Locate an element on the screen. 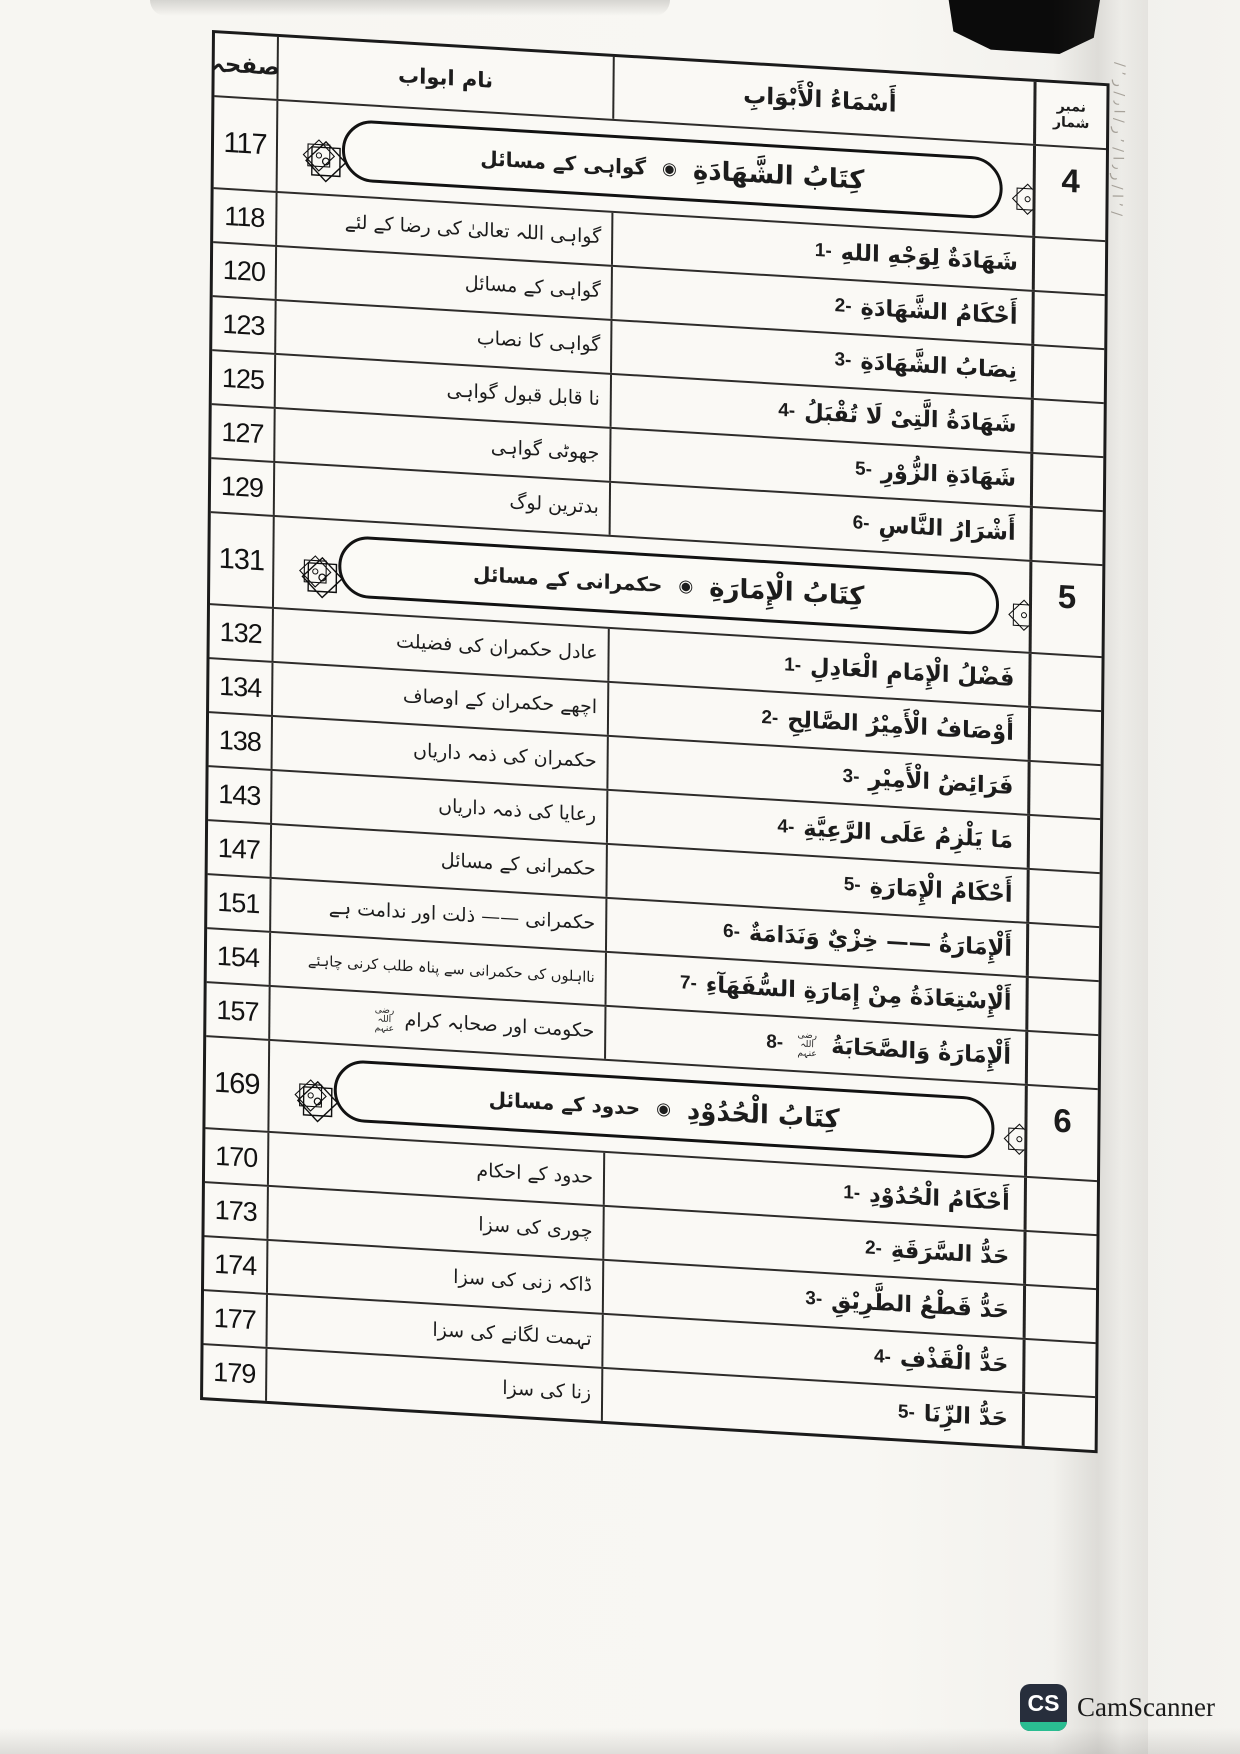  section-arabic-title: كِتَابُ الْإِمَارَةِ is located at coordinates (787, 592).